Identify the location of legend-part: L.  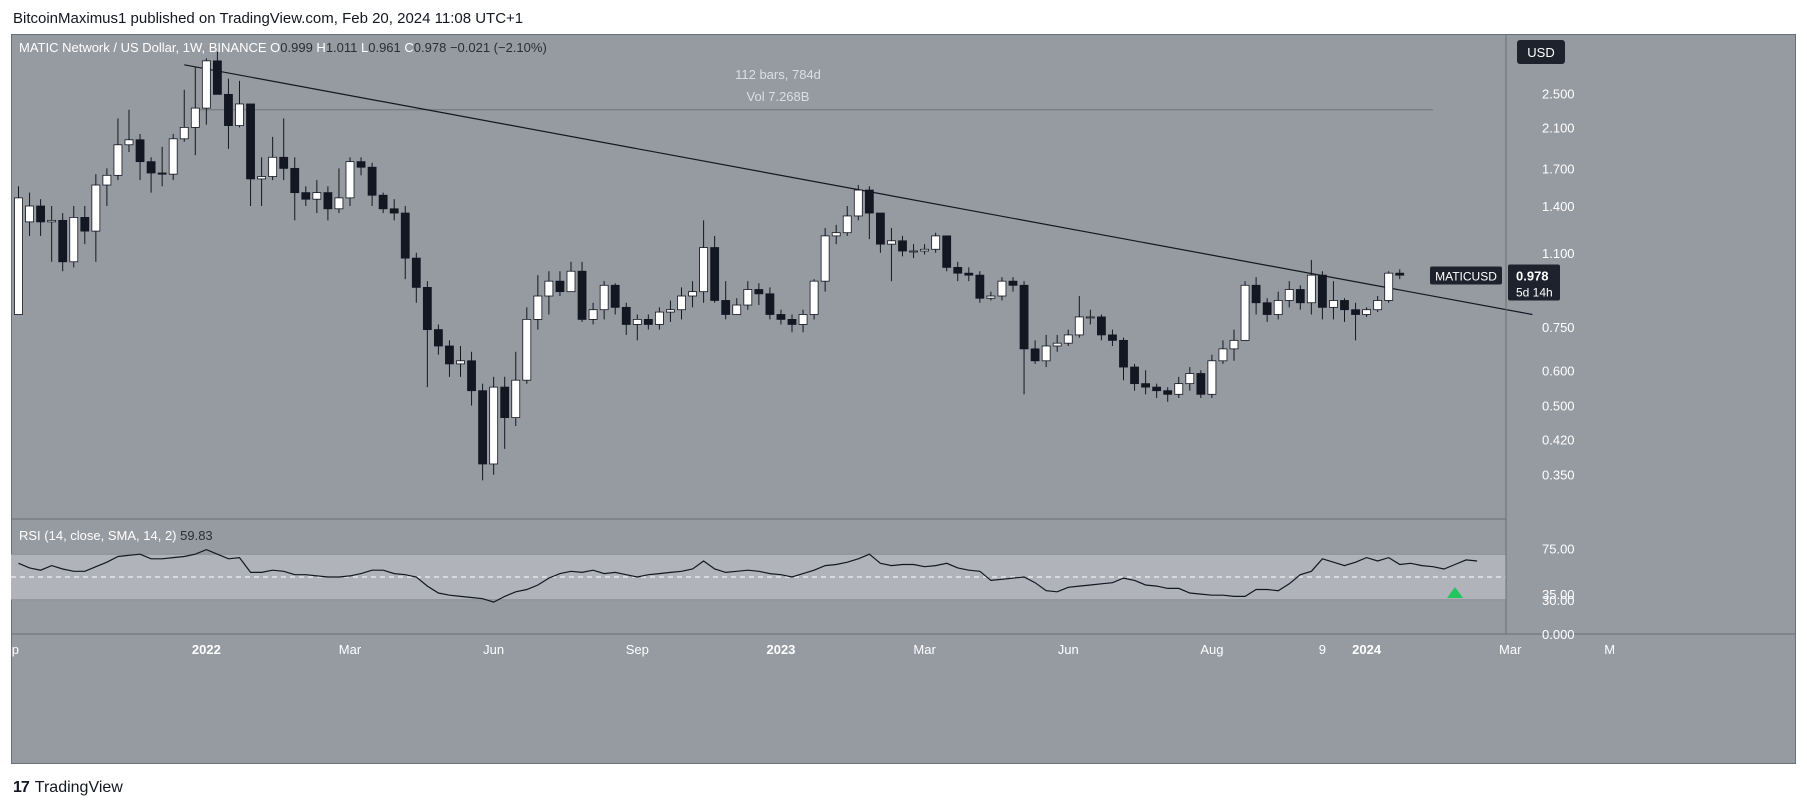
(364, 47).